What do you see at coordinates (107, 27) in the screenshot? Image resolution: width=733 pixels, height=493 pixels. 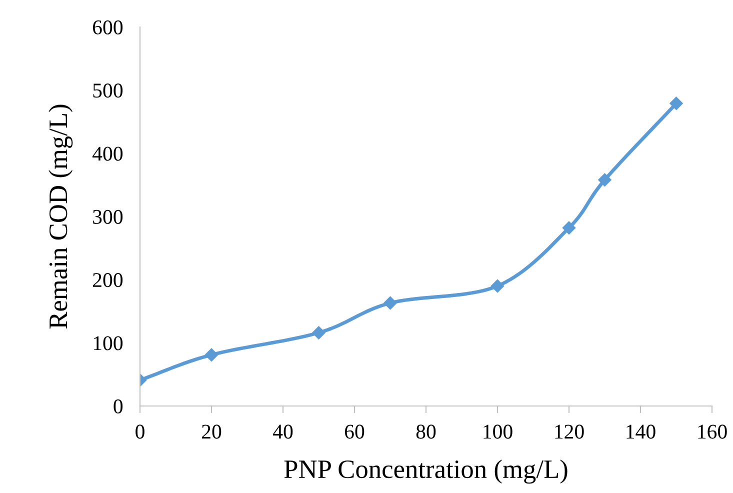 I see `y-tick-label: 600` at bounding box center [107, 27].